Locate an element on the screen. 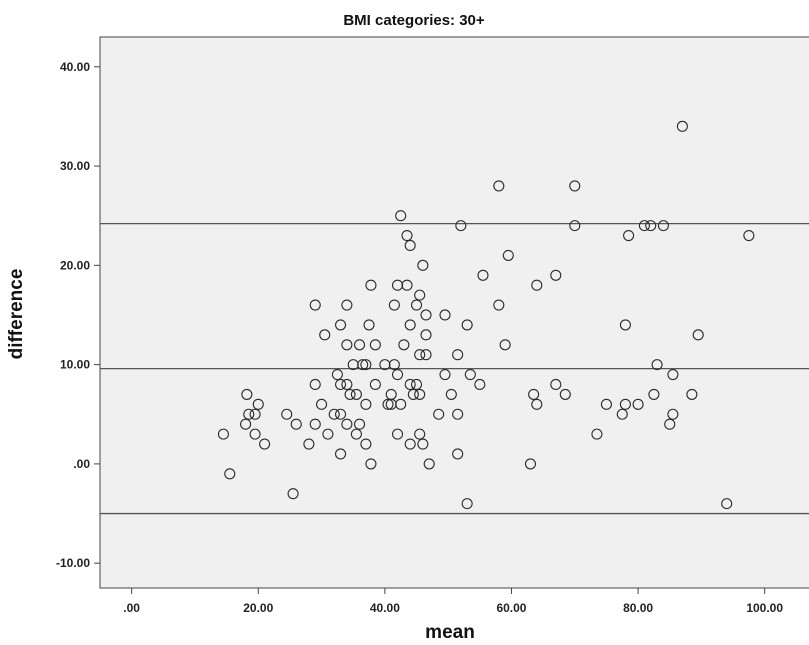  y-axis-title: difference is located at coordinates (16, 314).